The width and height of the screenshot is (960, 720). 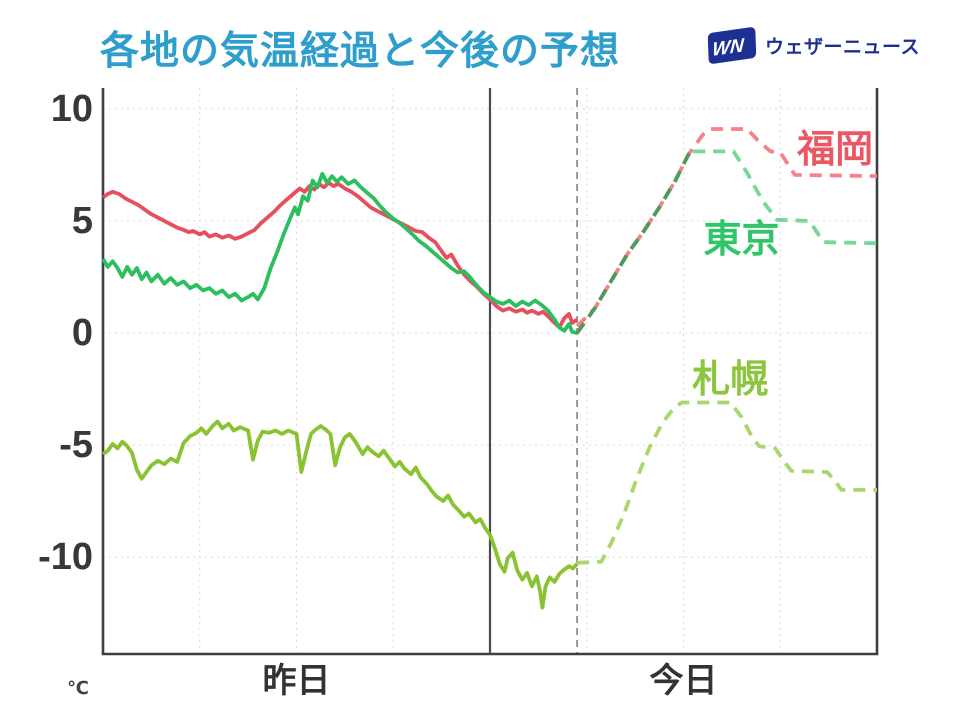 What do you see at coordinates (78, 688) in the screenshot?
I see `y-axis-unit-label: ℃` at bounding box center [78, 688].